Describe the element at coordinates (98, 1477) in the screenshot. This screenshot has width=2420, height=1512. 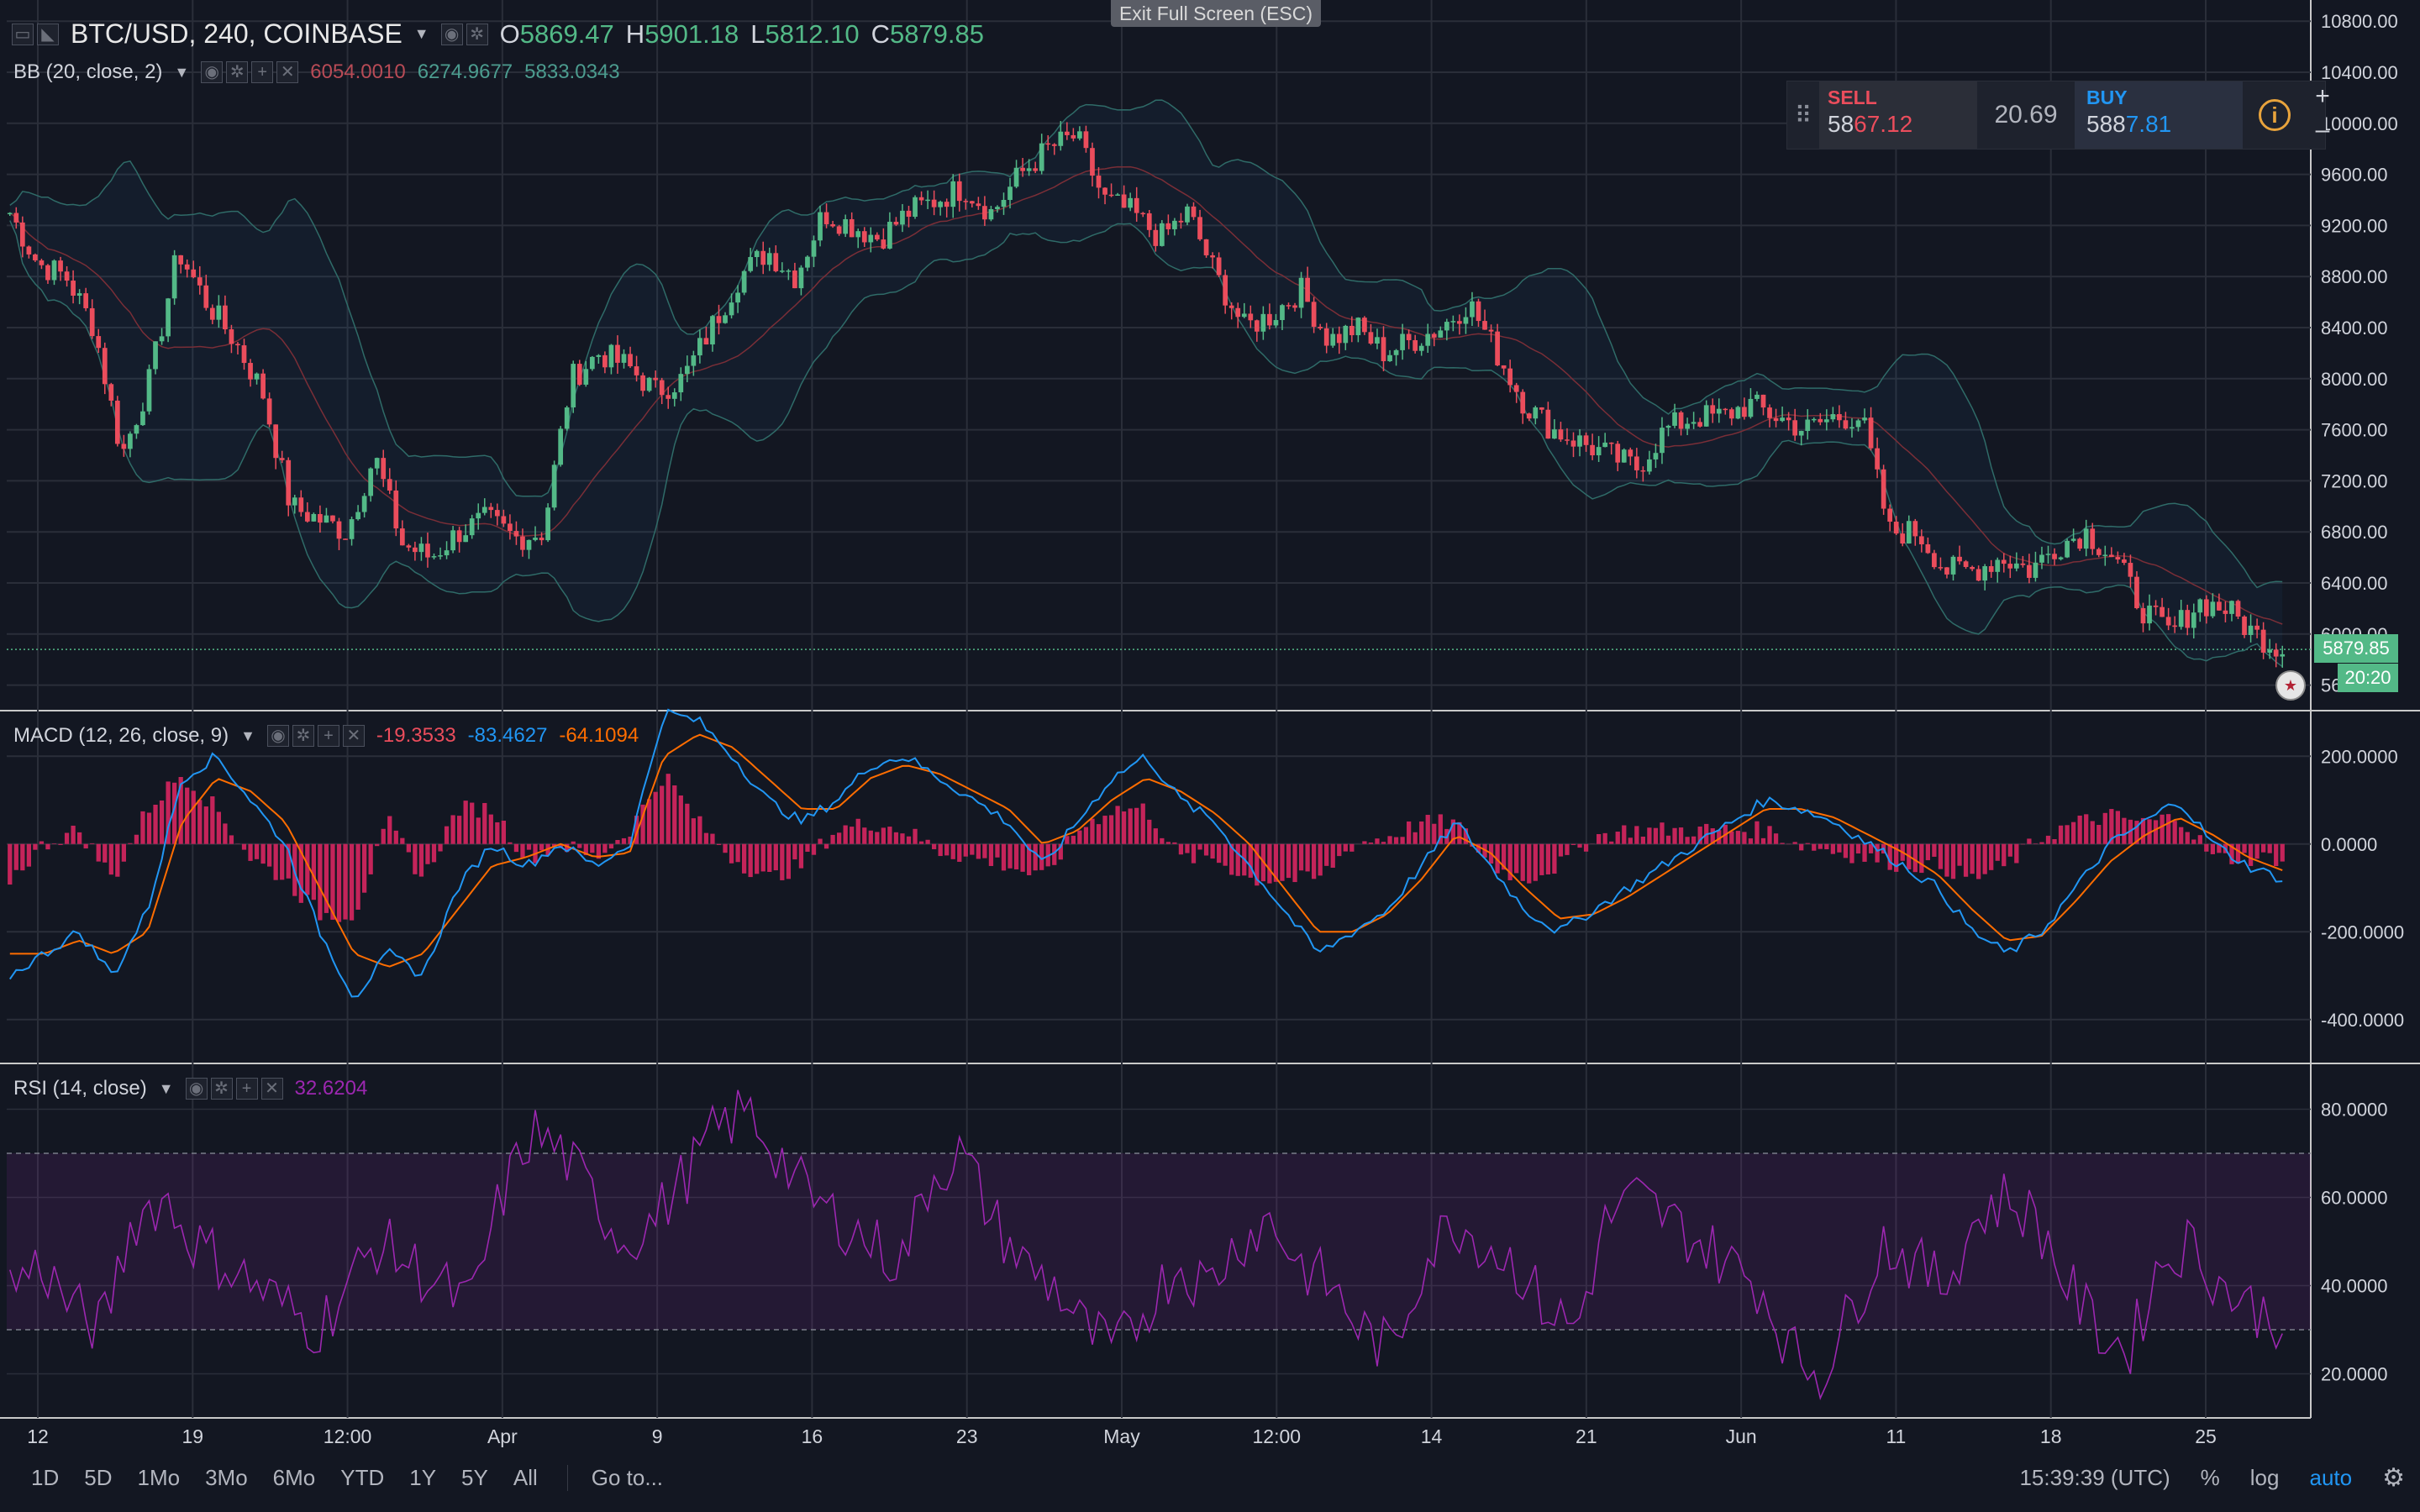
I see `timeframe-5d: 5D` at that location.